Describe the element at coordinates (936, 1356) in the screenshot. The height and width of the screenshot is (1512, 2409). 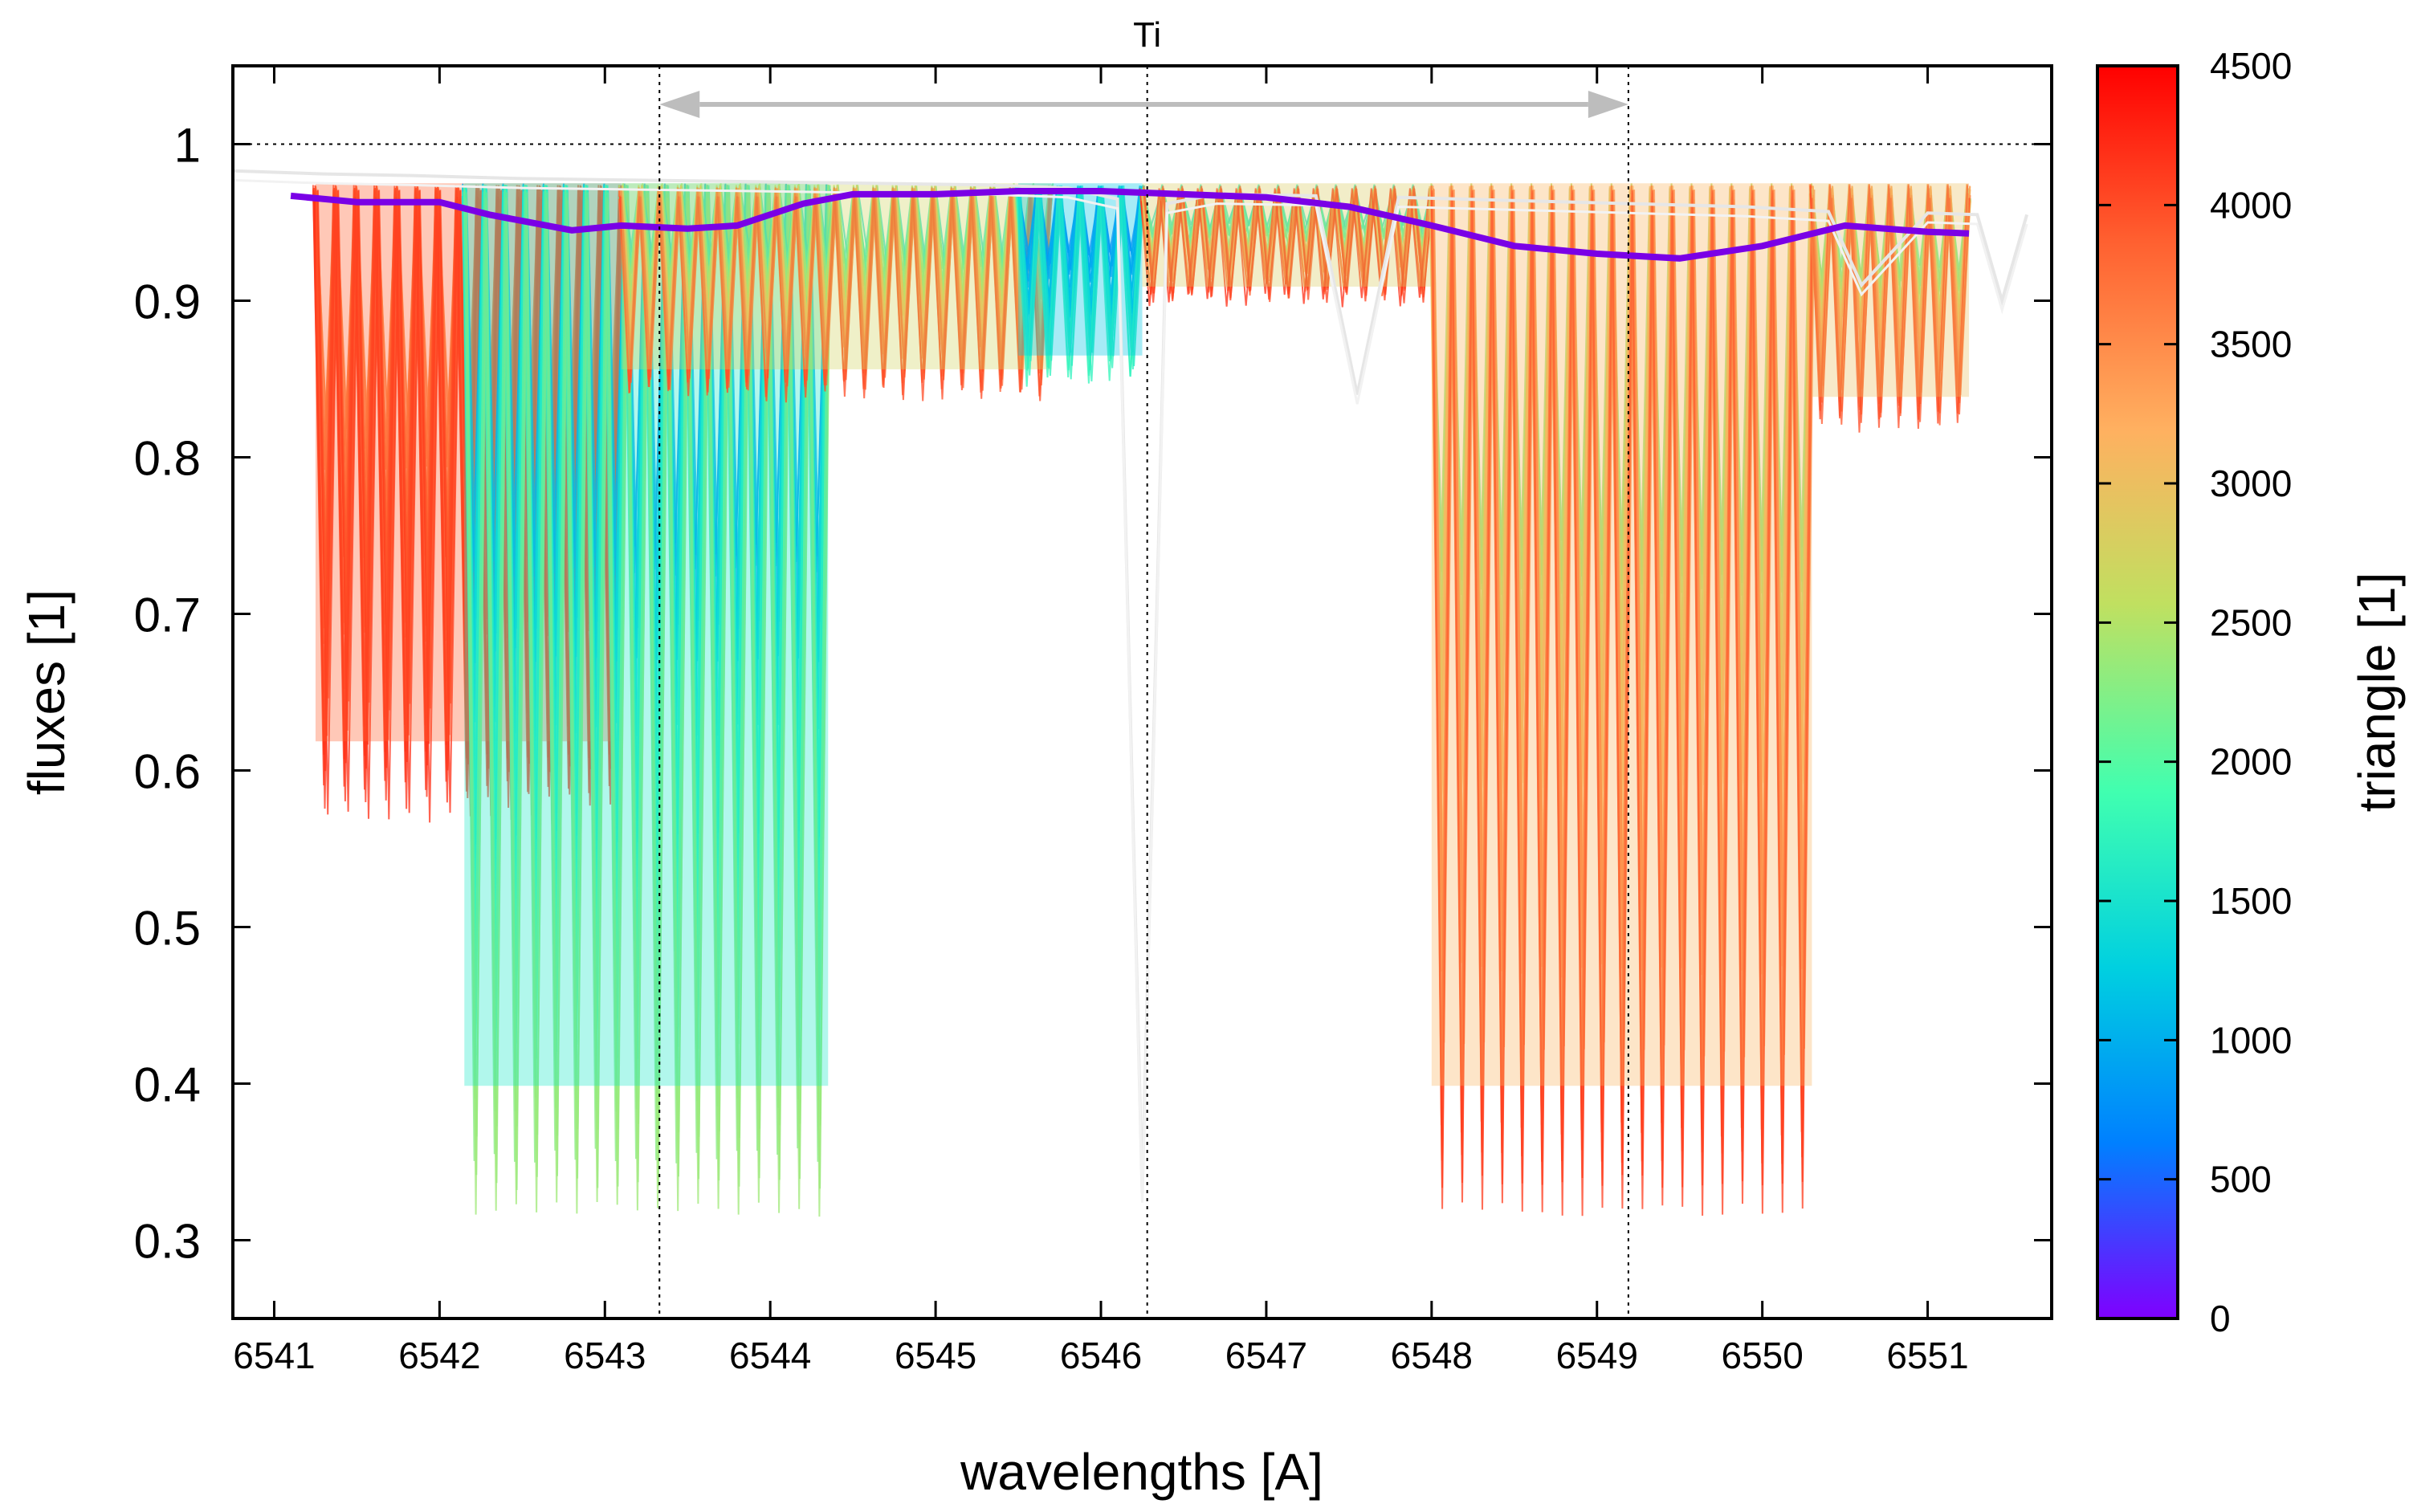
I see `x-tick-label: 6545` at that location.